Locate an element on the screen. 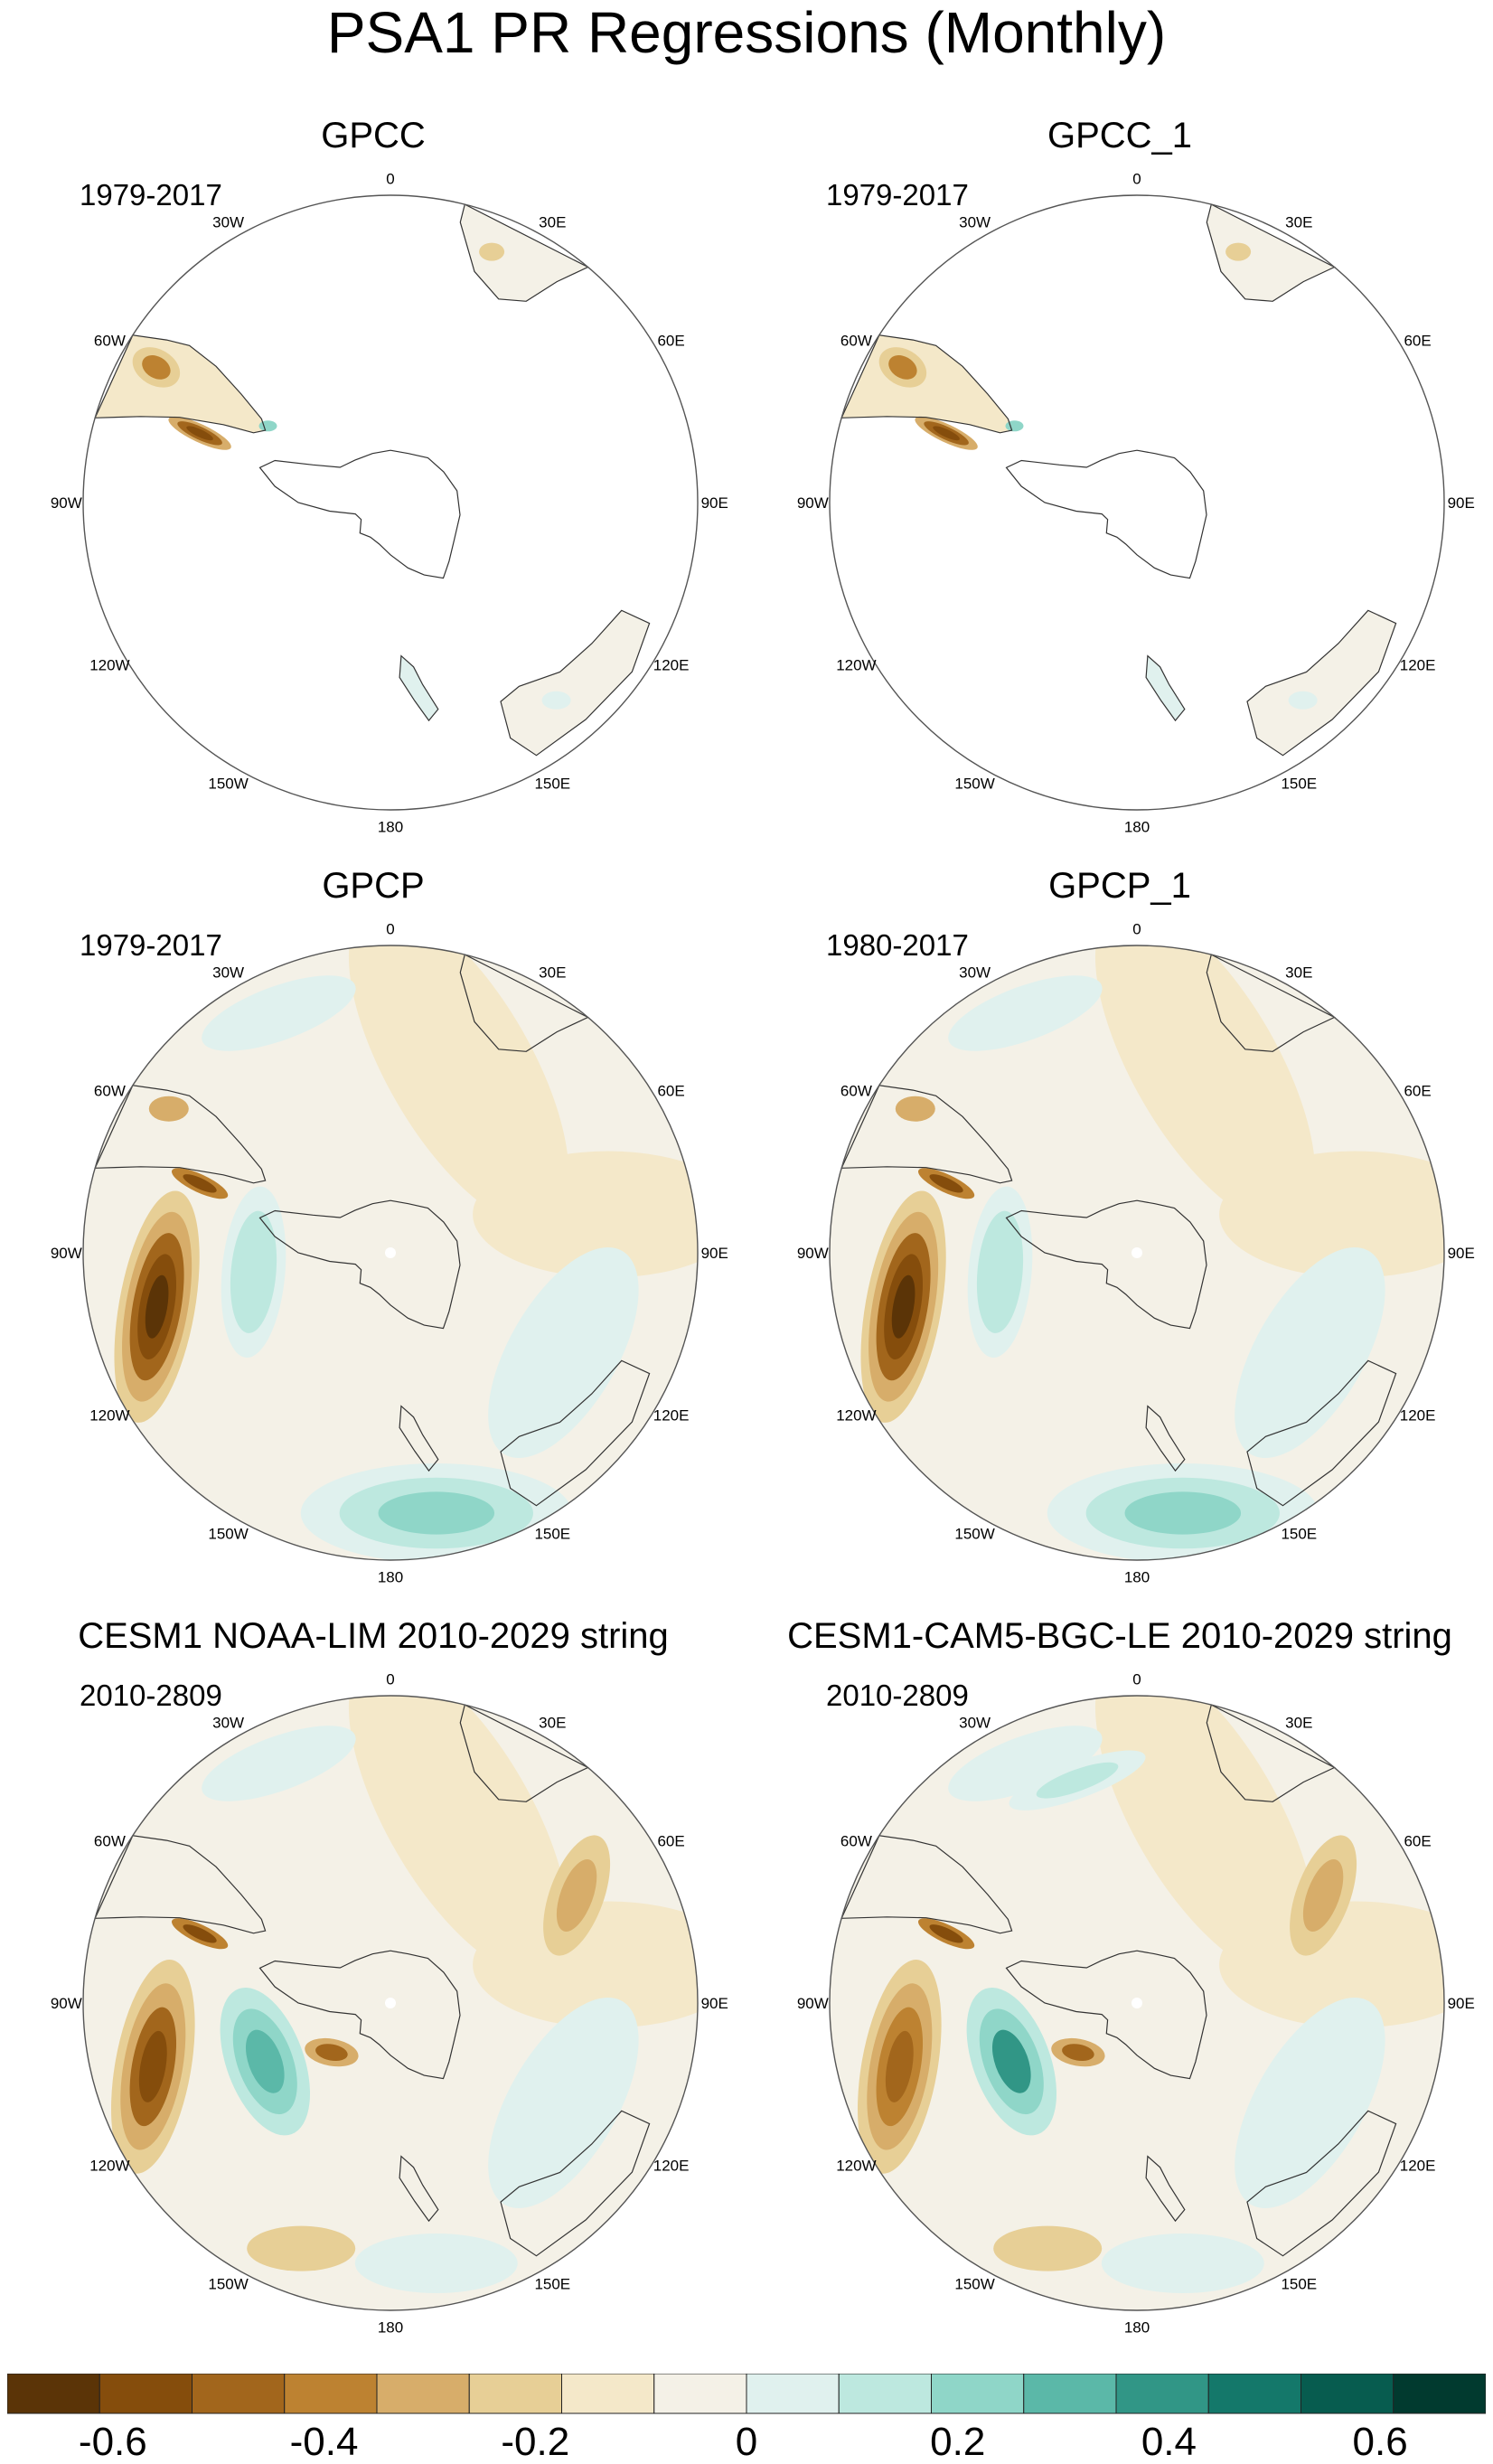 Image resolution: width=1493 pixels, height=2464 pixels. colorbar is located at coordinates (746, 2396).